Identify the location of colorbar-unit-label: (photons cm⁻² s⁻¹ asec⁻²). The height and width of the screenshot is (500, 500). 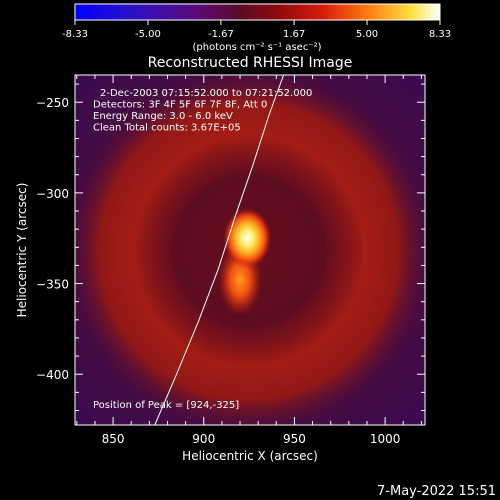
(256, 47).